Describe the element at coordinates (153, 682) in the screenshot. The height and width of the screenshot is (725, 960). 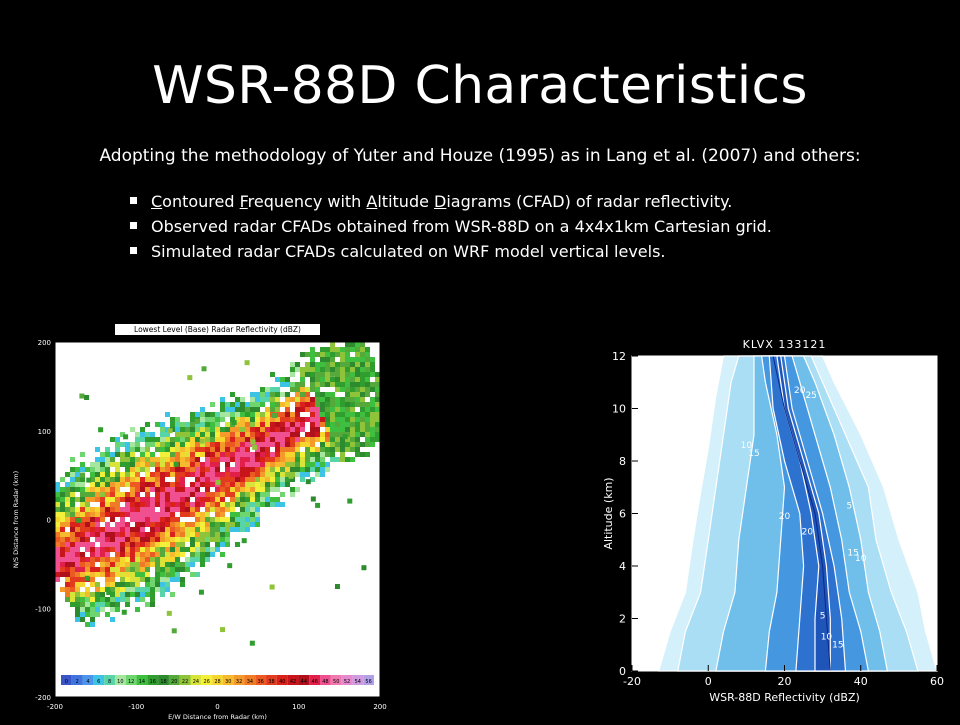
I see `colorbar-label: 16` at that location.